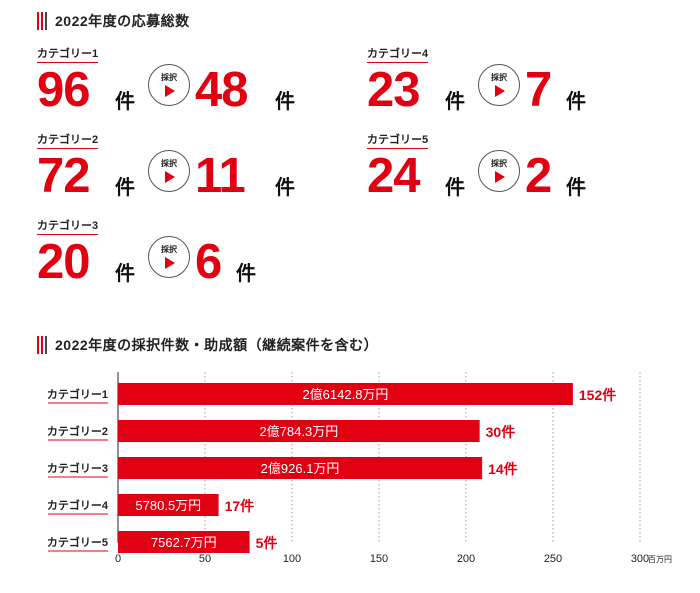 The image size is (700, 593). I want to click on adopted-count: 7, so click(538, 90).